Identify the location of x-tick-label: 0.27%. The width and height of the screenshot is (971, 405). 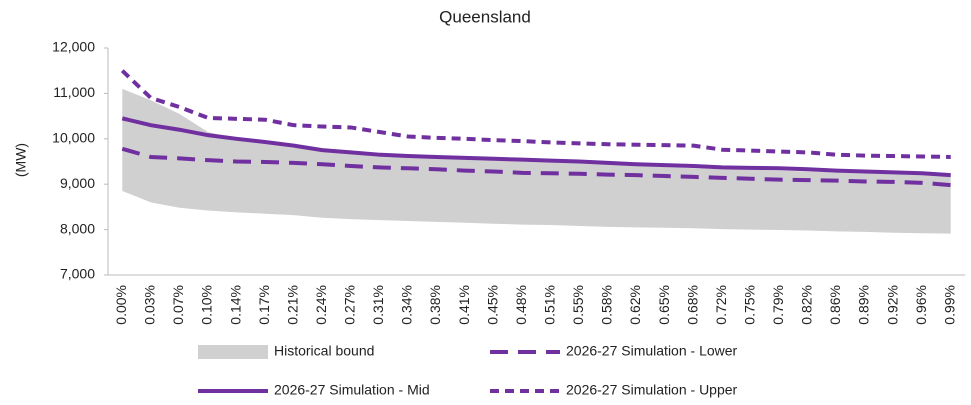
(350, 305).